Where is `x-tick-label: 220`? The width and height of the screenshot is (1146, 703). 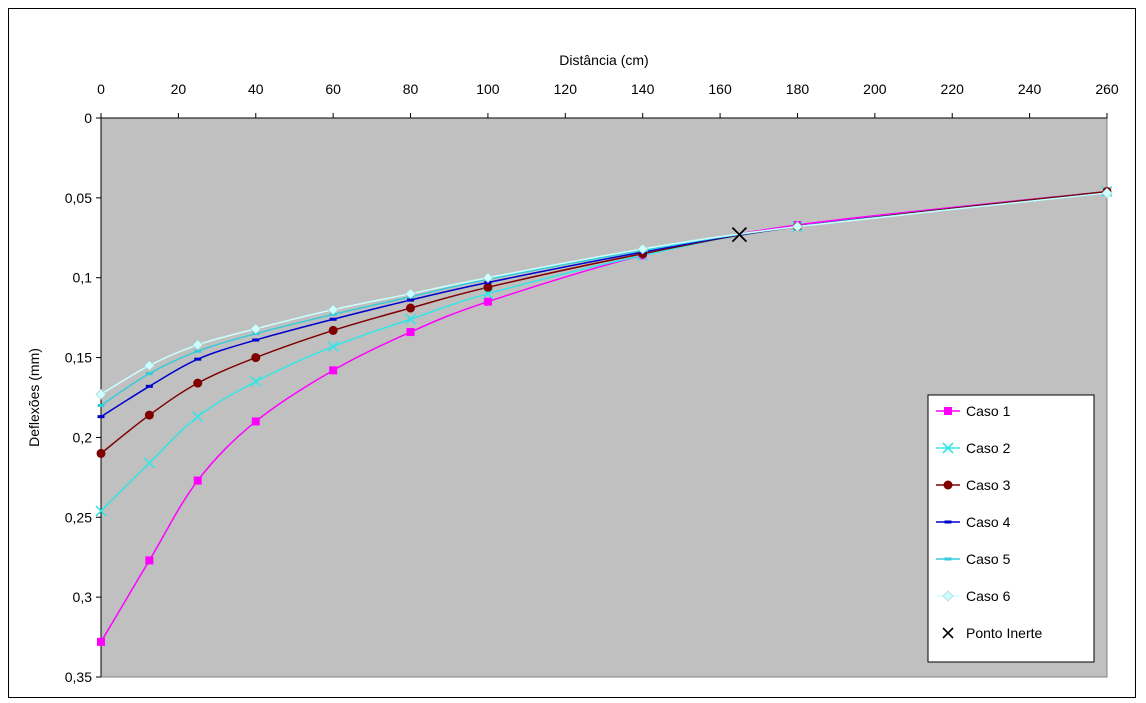 x-tick-label: 220 is located at coordinates (953, 89).